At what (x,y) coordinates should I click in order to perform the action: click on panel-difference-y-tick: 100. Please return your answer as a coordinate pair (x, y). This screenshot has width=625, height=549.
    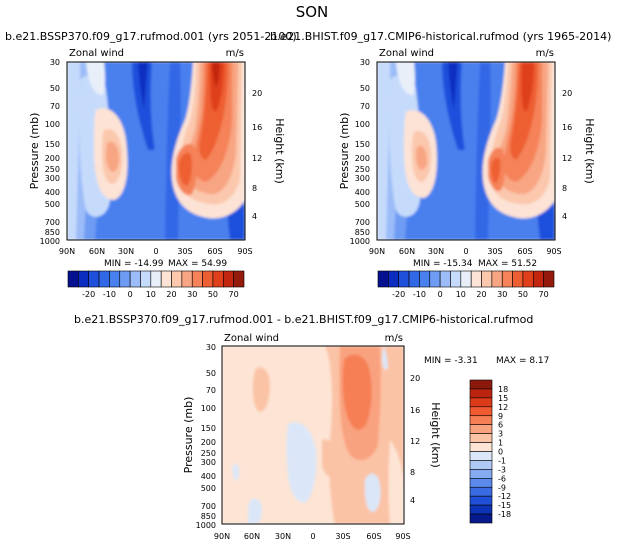
    Looking at the image, I should click on (208, 408).